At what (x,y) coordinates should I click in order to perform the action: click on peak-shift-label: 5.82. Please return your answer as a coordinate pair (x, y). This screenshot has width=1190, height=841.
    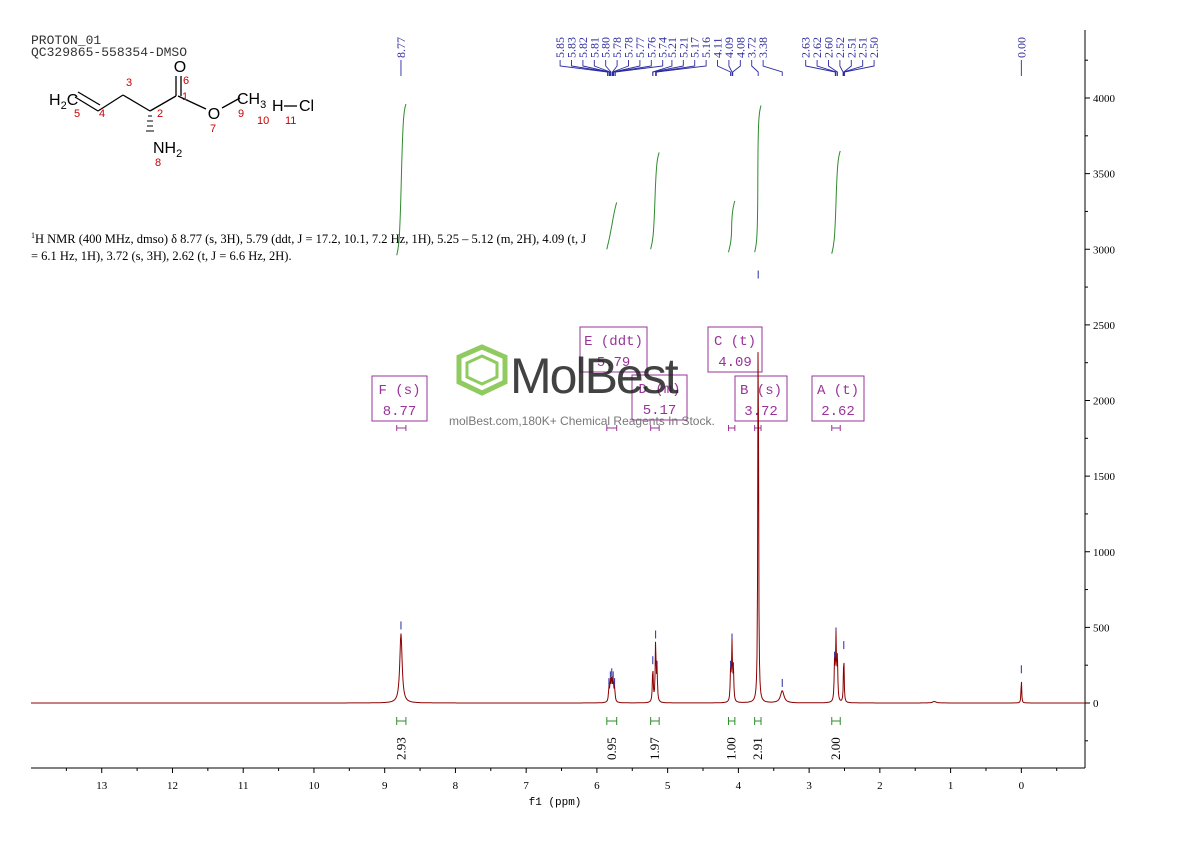
    Looking at the image, I should click on (583, 47).